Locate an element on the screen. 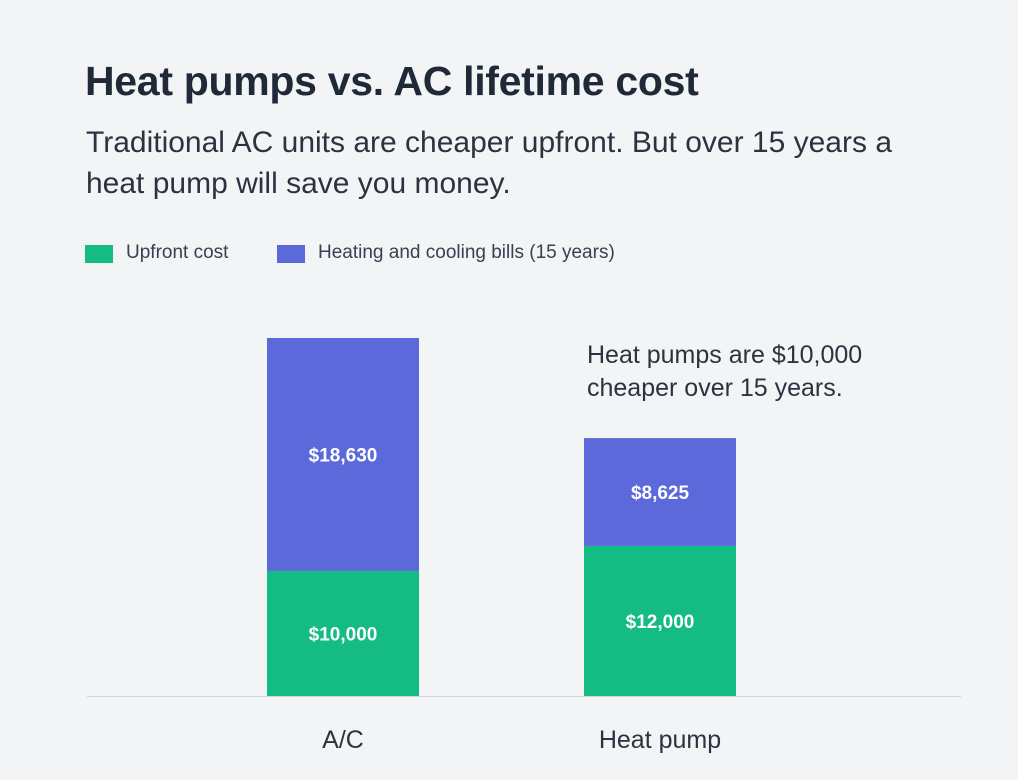  legend-swatch-upfront is located at coordinates (99, 254).